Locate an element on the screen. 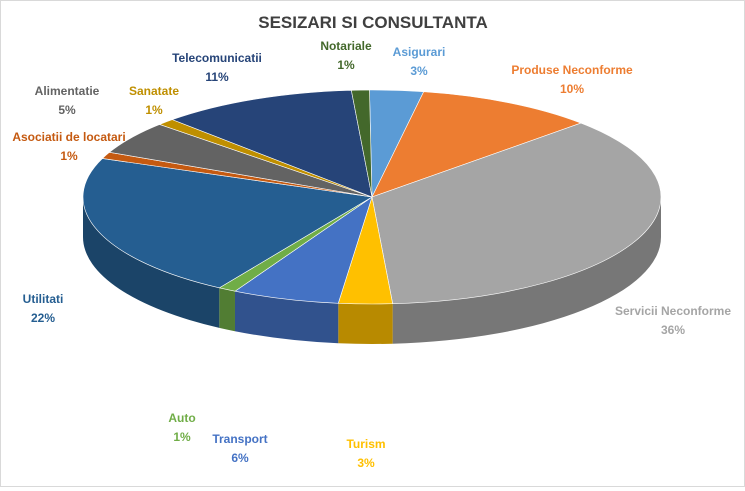  slice-value-8: 5% is located at coordinates (67, 110).